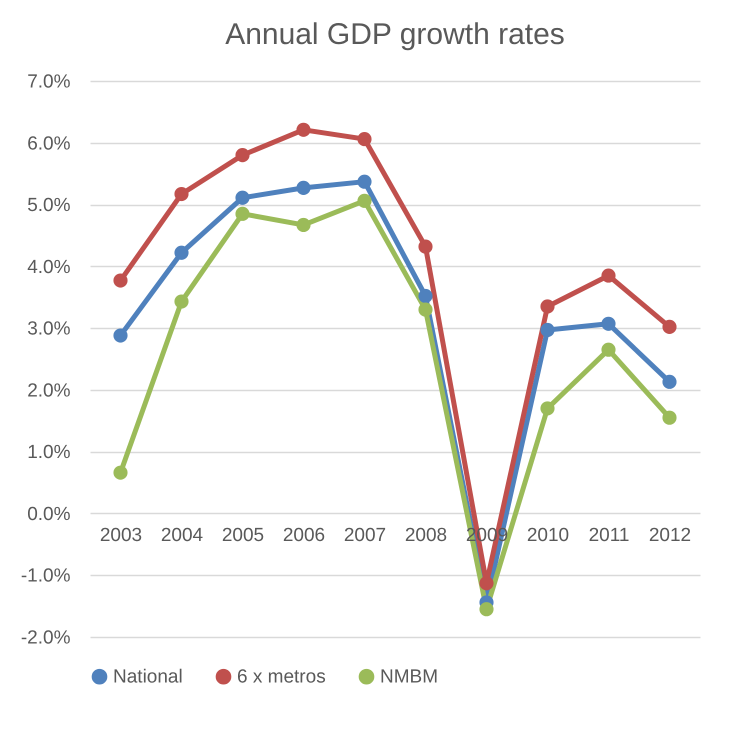 The image size is (749, 751). I want to click on y-tick-label: -2.0%, so click(45, 638).